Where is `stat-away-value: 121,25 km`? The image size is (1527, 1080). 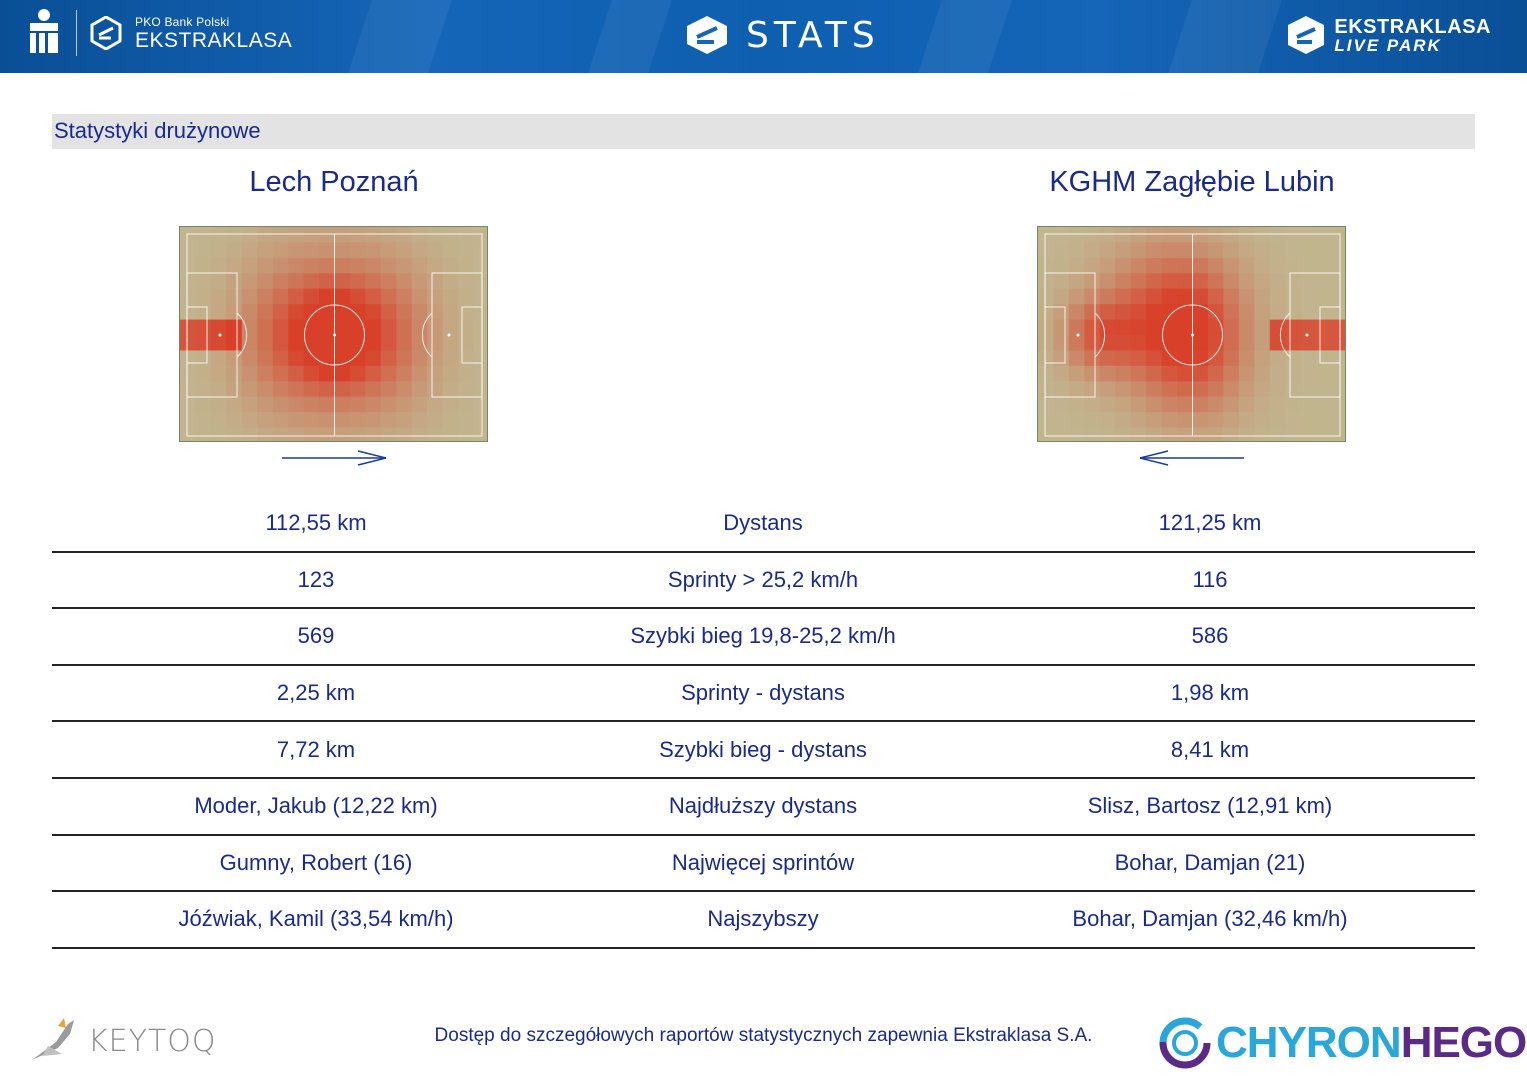
stat-away-value: 121,25 km is located at coordinates (1210, 523).